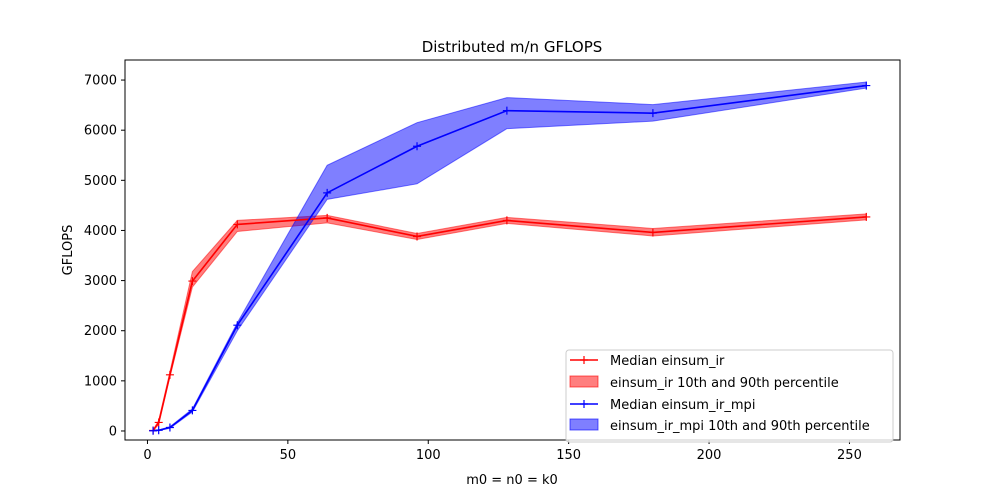  Describe the element at coordinates (849, 455) in the screenshot. I see `x-tick-label: 250` at that location.